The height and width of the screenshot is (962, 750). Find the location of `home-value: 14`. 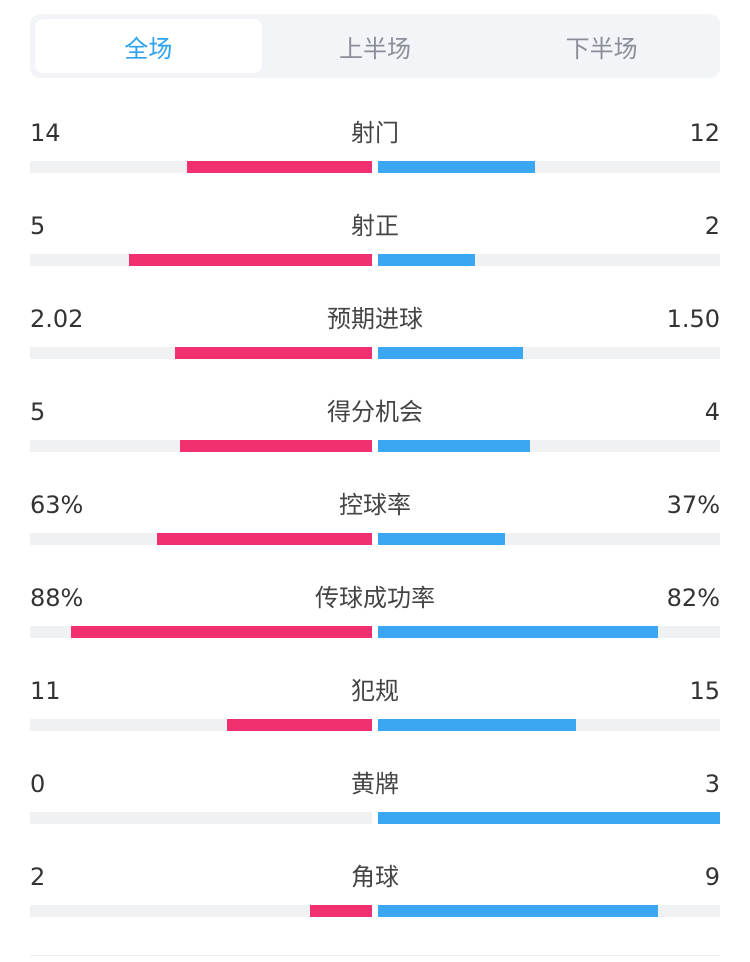

home-value: 14 is located at coordinates (45, 133).